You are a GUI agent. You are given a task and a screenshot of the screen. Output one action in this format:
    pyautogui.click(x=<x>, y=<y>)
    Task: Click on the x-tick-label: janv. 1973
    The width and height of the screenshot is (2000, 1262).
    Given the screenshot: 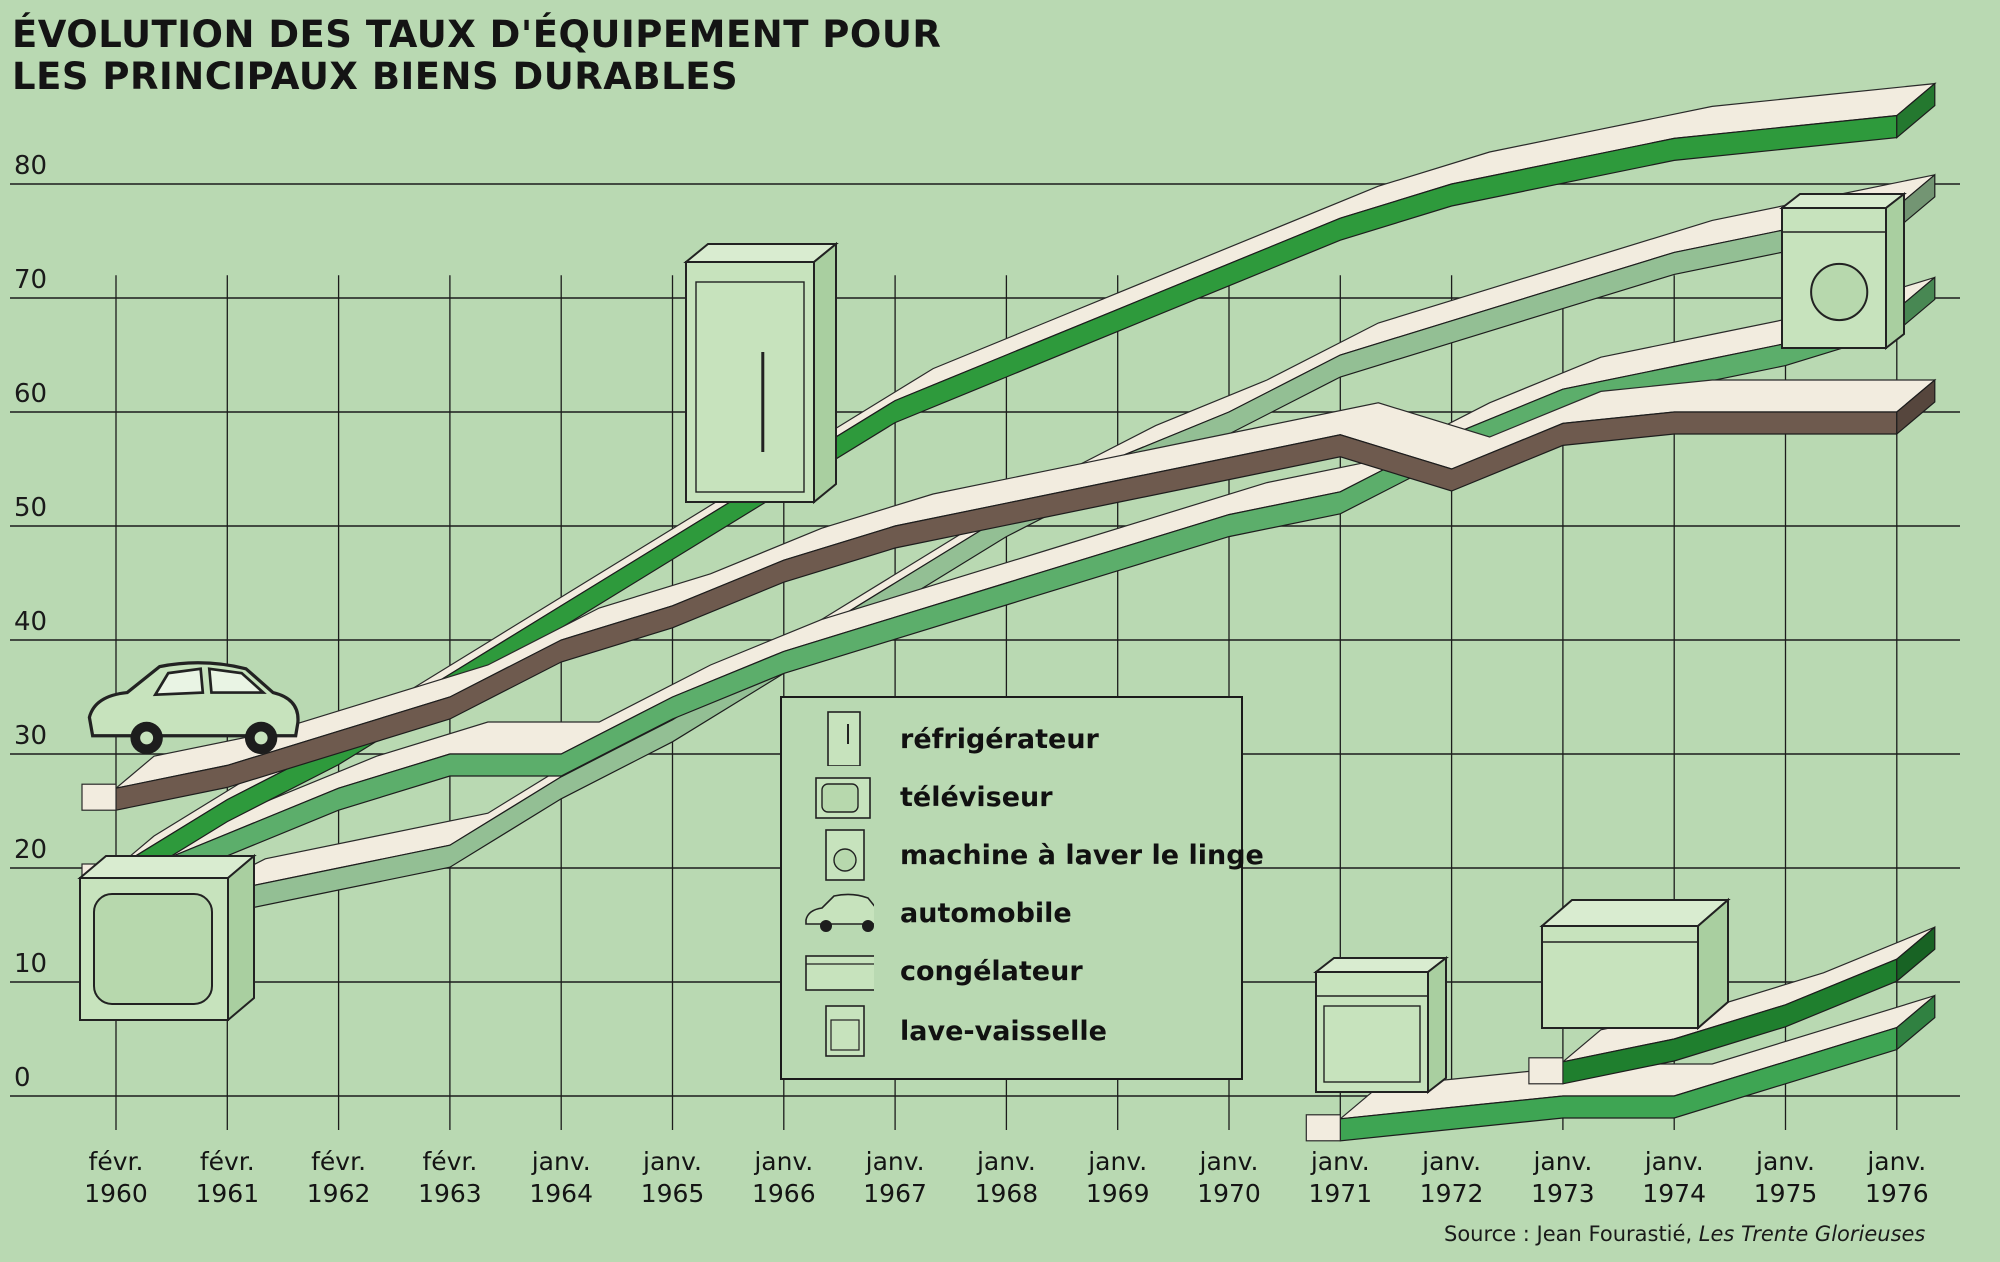 What is the action you would take?
    pyautogui.click(x=1563, y=1177)
    